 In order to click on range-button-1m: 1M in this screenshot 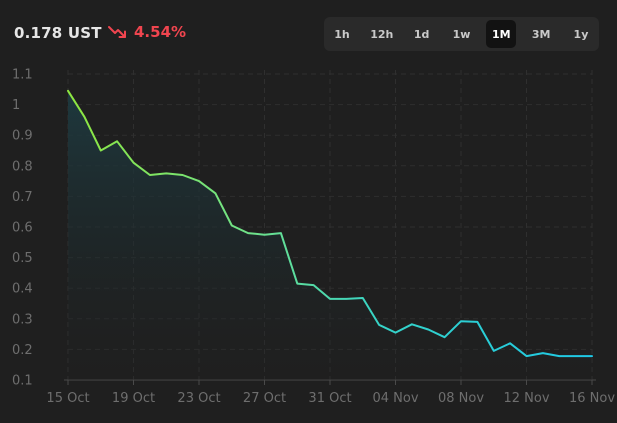, I will do `click(501, 34)`.